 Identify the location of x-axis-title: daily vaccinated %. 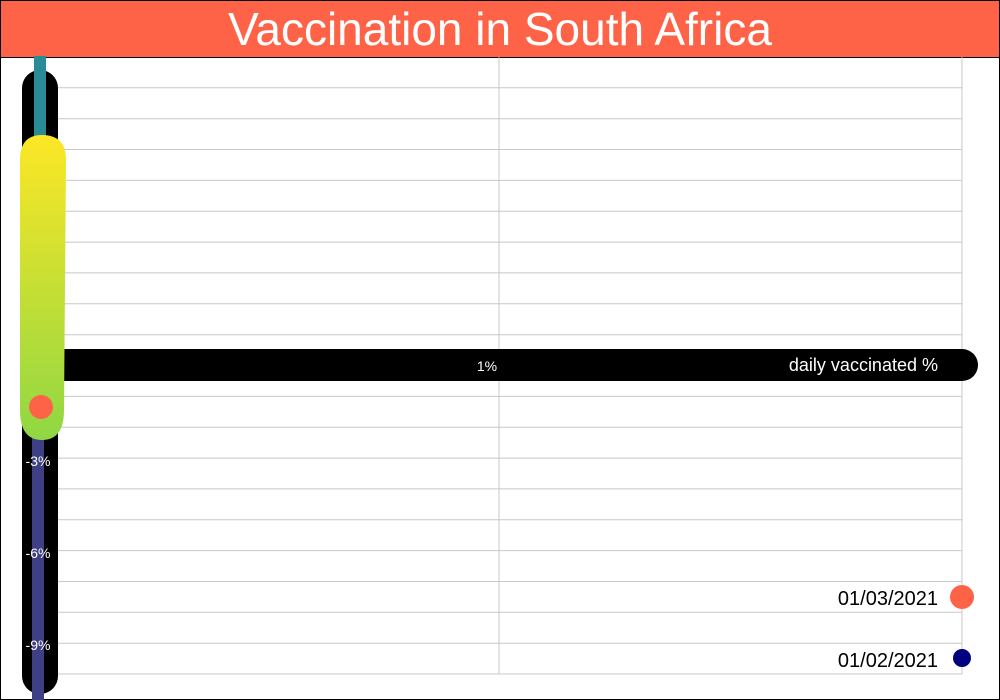
(863, 365).